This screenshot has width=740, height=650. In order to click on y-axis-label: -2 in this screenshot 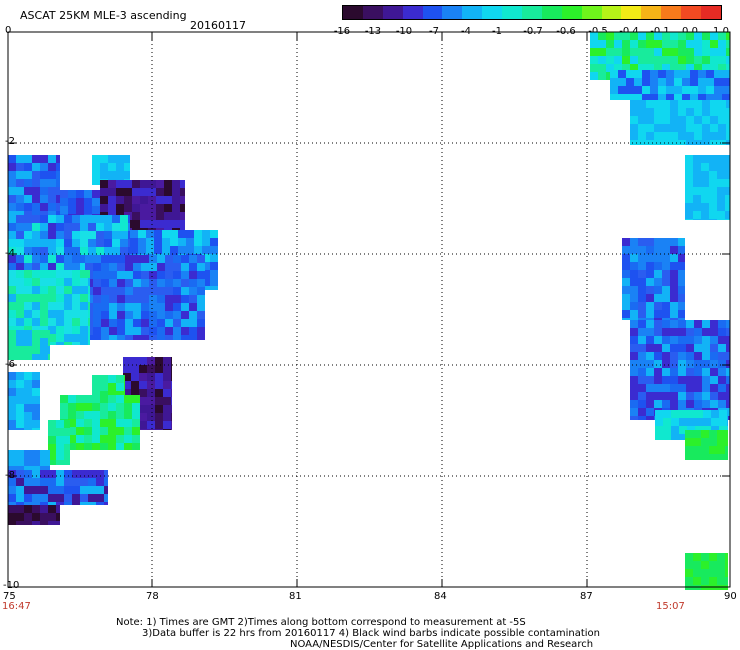, I will do `click(10, 141)`.